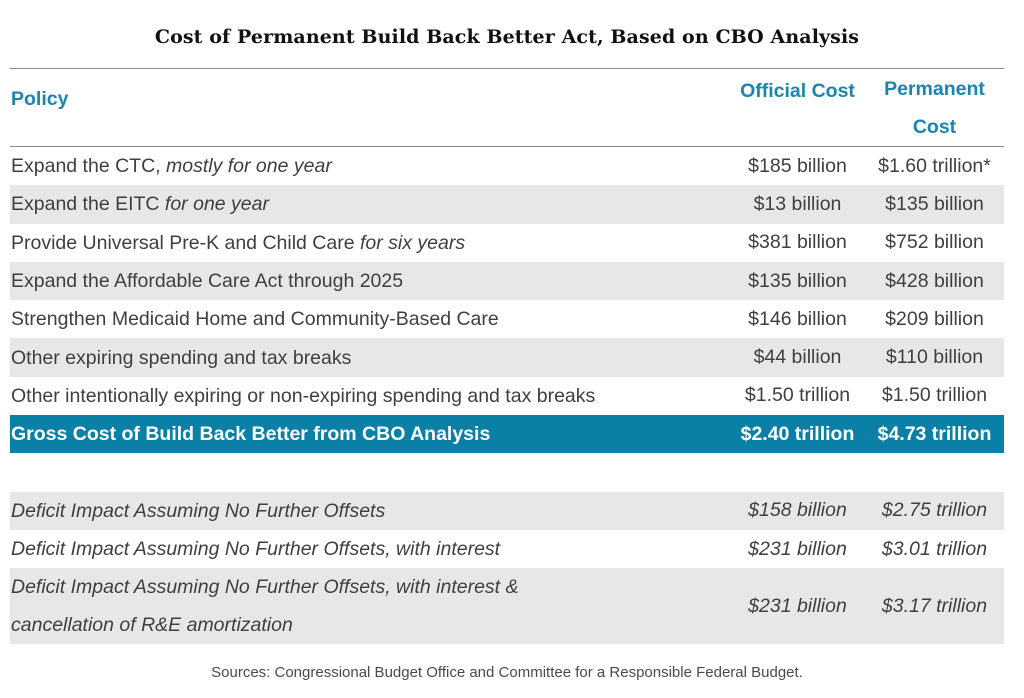 This screenshot has height=698, width=1024. What do you see at coordinates (797, 165) in the screenshot?
I see `row-official-cost: $185 billion` at bounding box center [797, 165].